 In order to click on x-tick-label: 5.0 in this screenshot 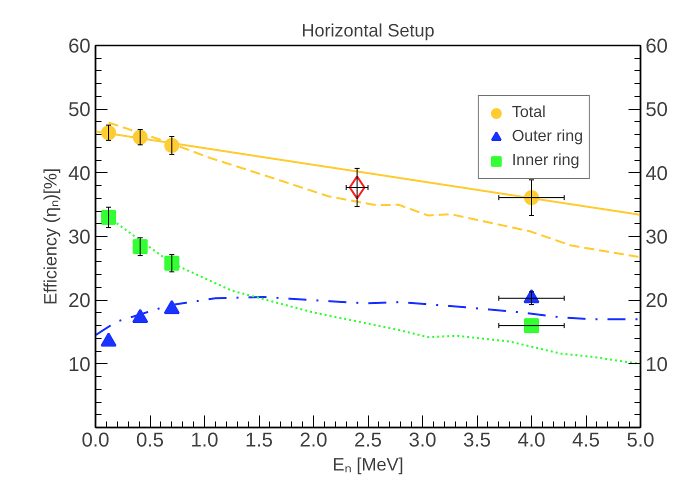, I will do `click(640, 441)`.